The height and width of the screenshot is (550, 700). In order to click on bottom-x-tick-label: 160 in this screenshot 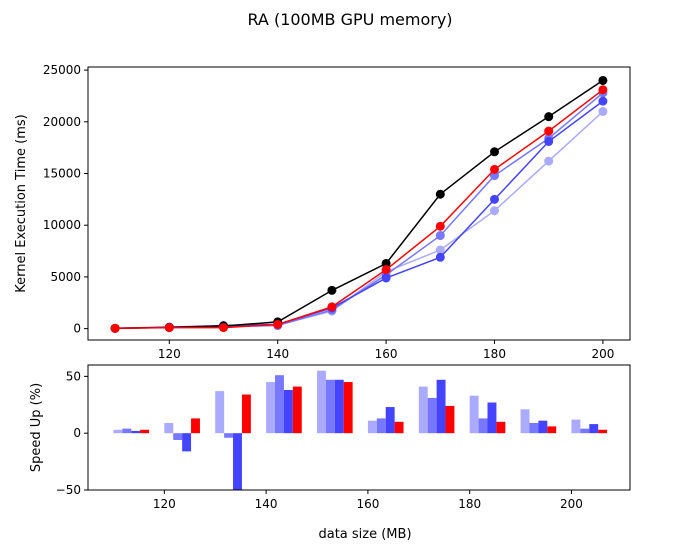, I will do `click(367, 504)`.